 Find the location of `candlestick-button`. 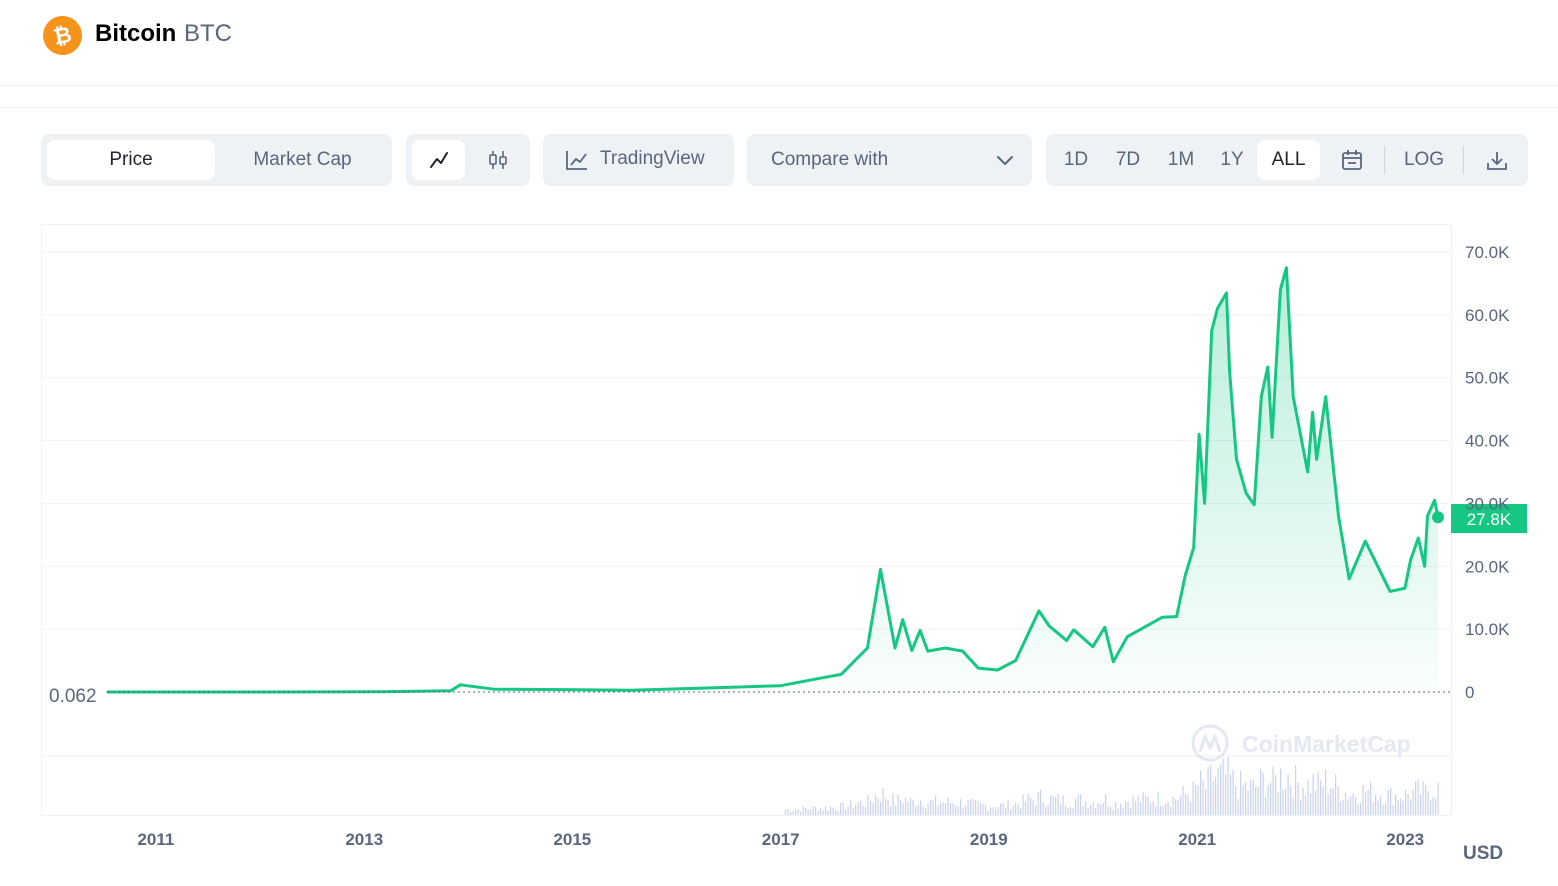

candlestick-button is located at coordinates (497, 160).